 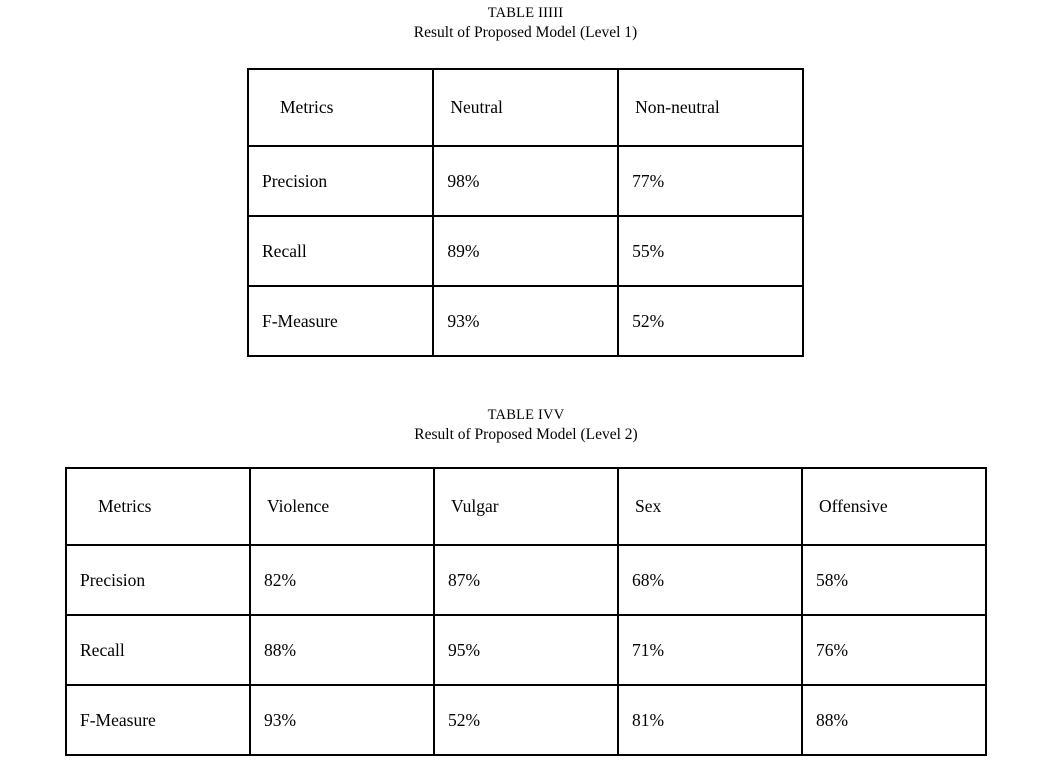 What do you see at coordinates (340, 107) in the screenshot?
I see `table1-header-metrics: Metrics` at bounding box center [340, 107].